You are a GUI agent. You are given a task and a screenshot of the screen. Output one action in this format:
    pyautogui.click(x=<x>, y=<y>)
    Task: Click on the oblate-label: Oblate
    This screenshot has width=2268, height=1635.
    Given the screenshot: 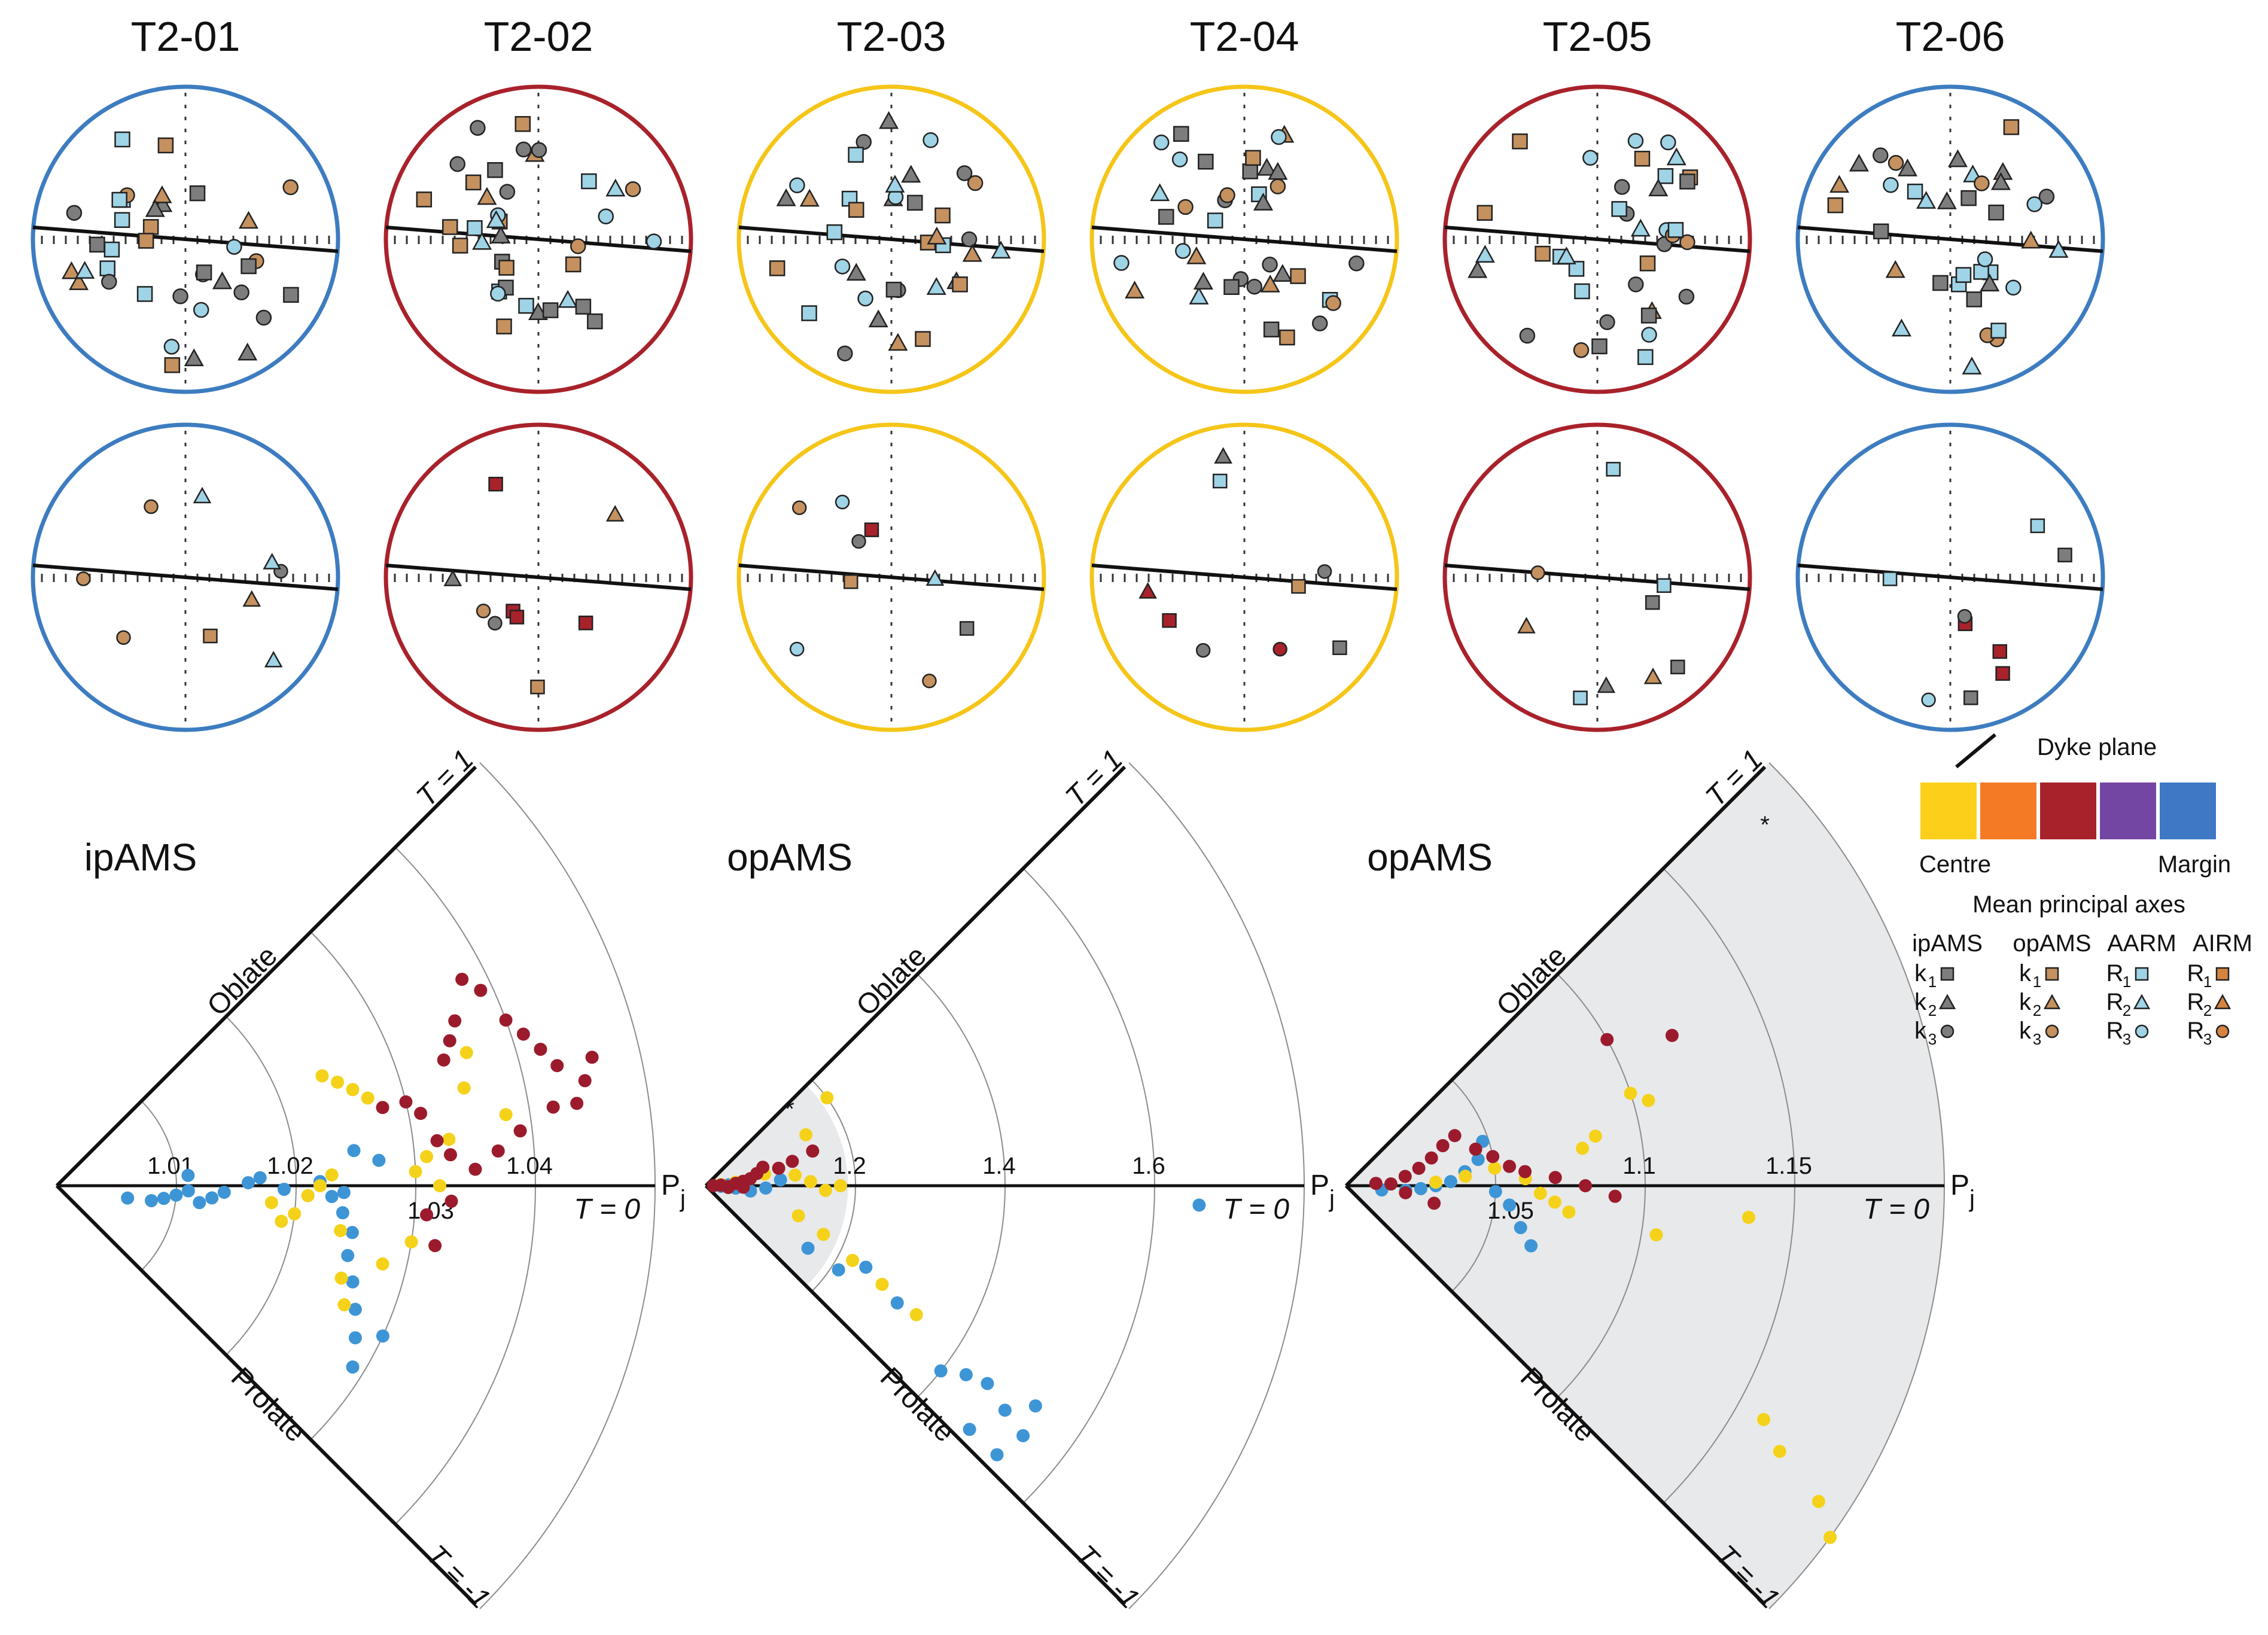 What is the action you would take?
    pyautogui.click(x=242, y=981)
    